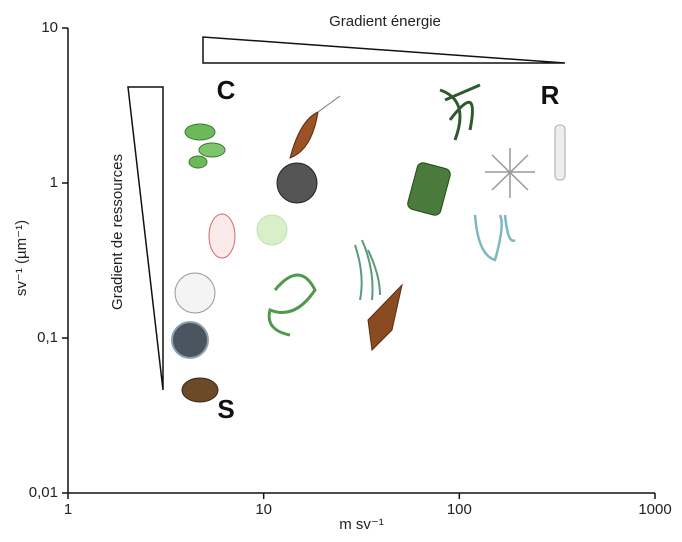 The width and height of the screenshot is (682, 542). What do you see at coordinates (263, 509) in the screenshot?
I see `x-tick-label: 10` at bounding box center [263, 509].